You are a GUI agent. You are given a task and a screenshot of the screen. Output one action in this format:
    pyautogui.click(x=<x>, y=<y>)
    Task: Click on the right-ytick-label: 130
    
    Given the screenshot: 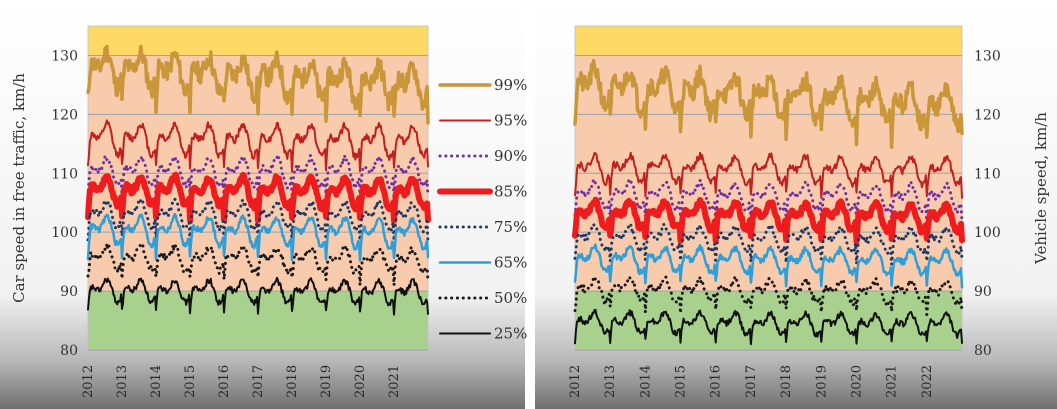 What is the action you would take?
    pyautogui.click(x=987, y=56)
    